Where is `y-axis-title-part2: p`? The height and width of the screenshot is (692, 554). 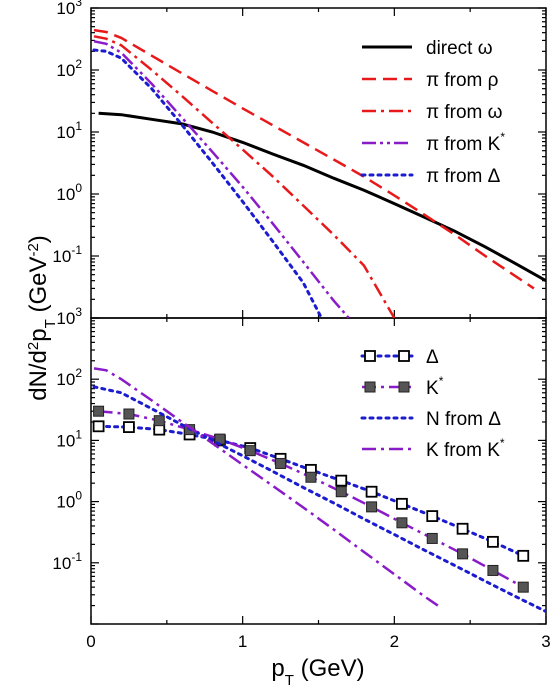
y-axis-title-part2: p is located at coordinates (38, 334).